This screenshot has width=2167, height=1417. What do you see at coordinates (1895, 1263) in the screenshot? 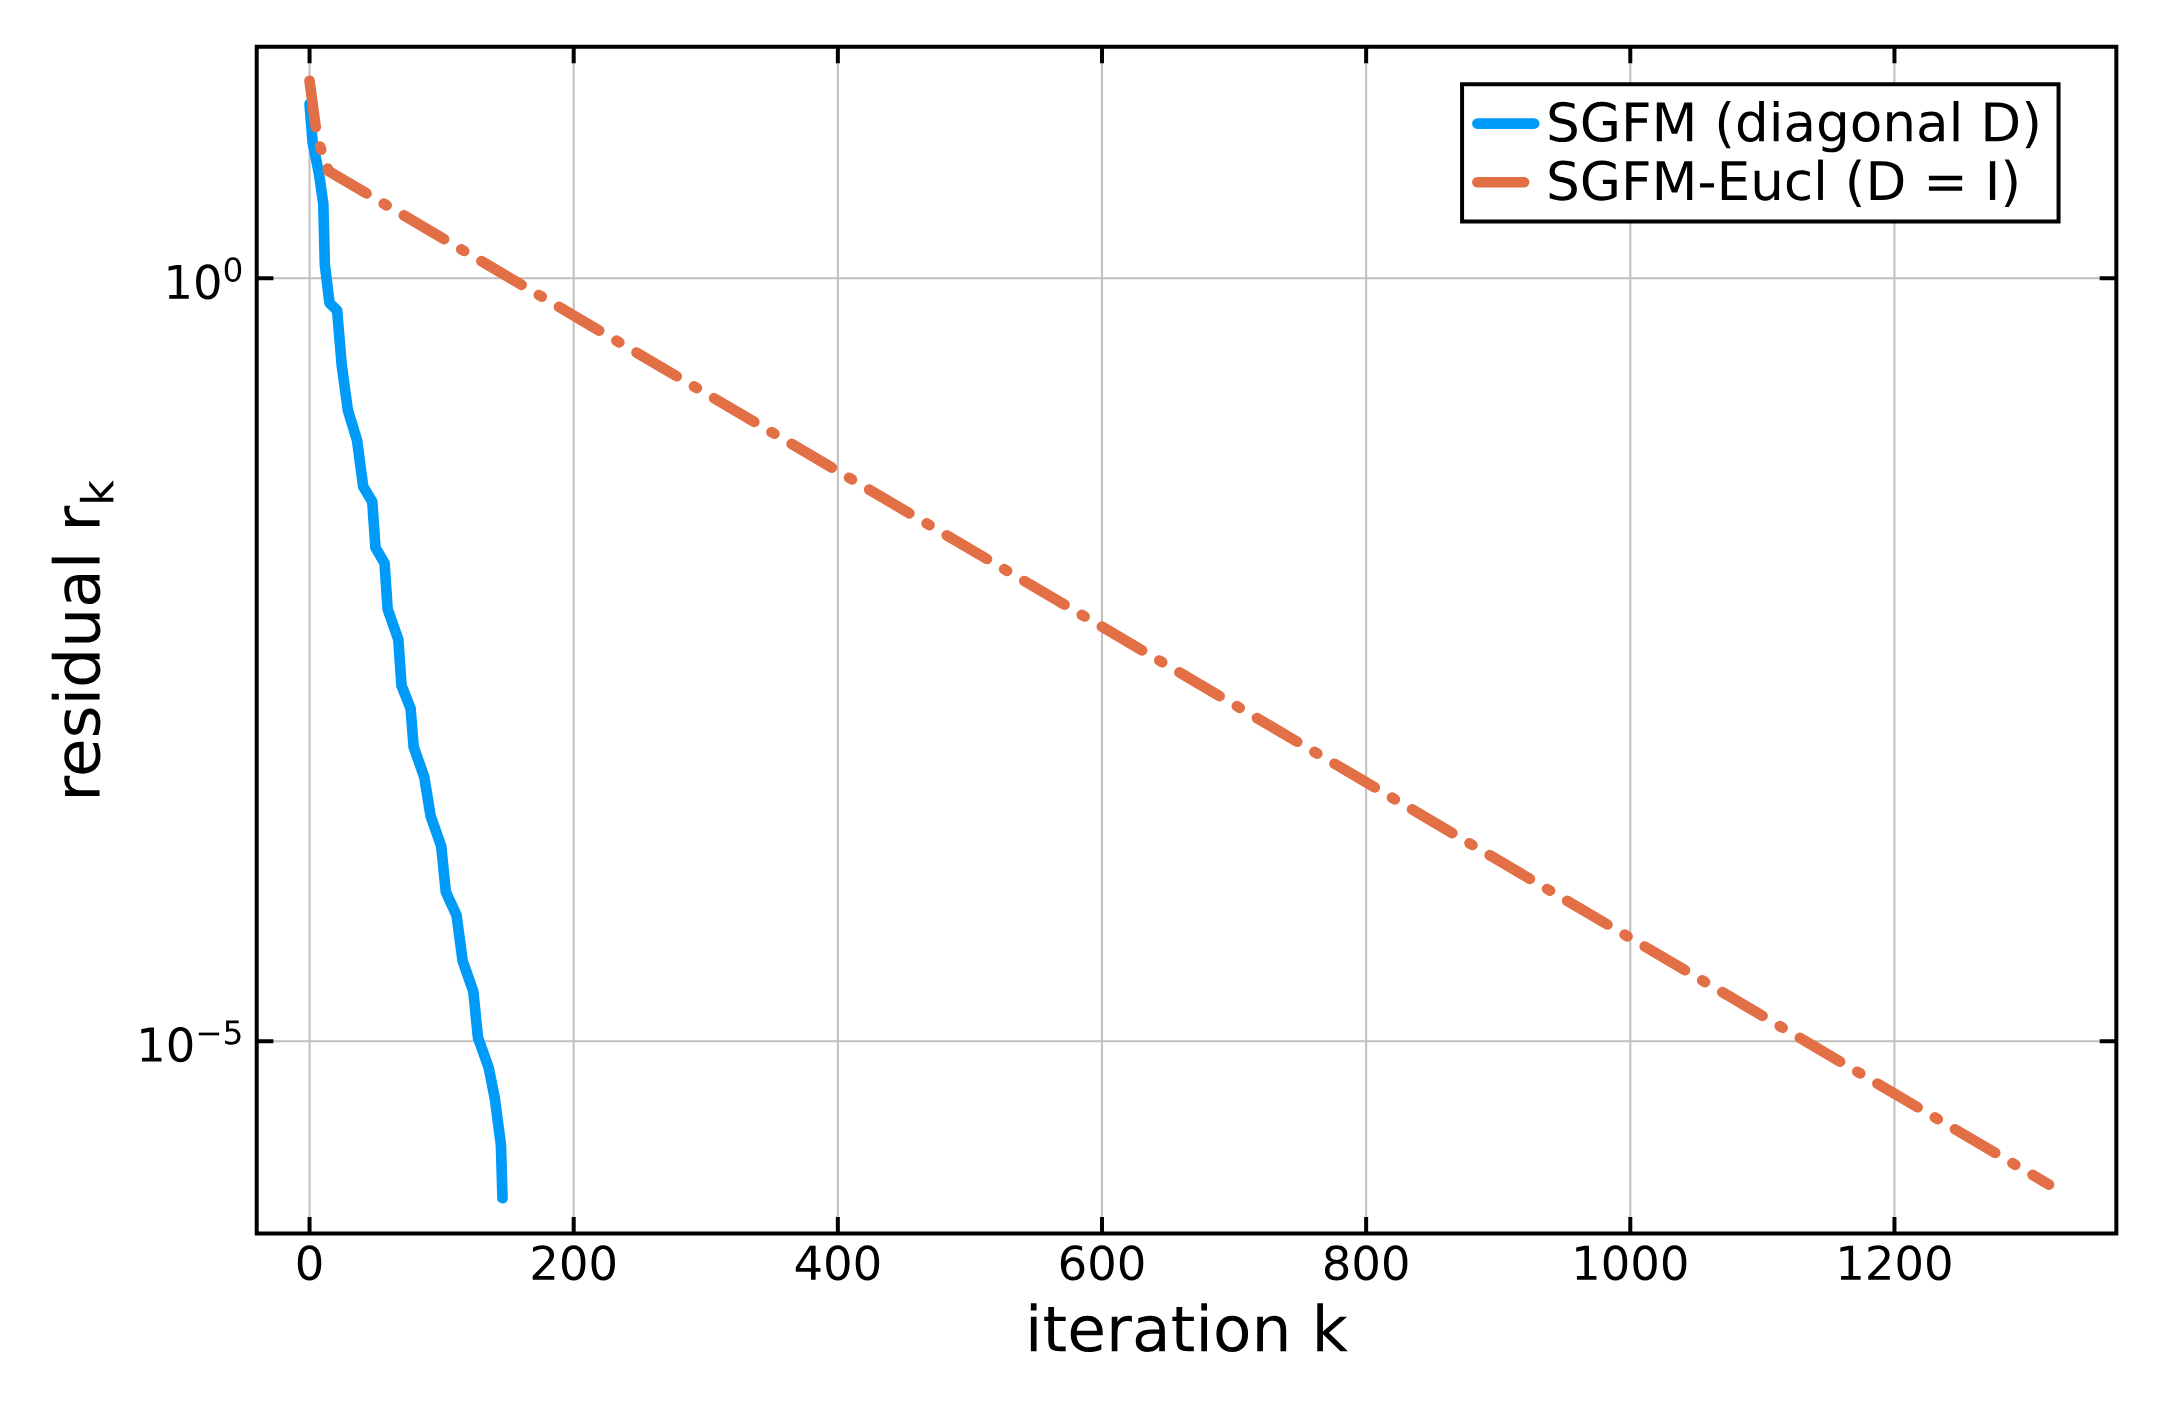
I see `x-tick-label: 1200` at bounding box center [1895, 1263].